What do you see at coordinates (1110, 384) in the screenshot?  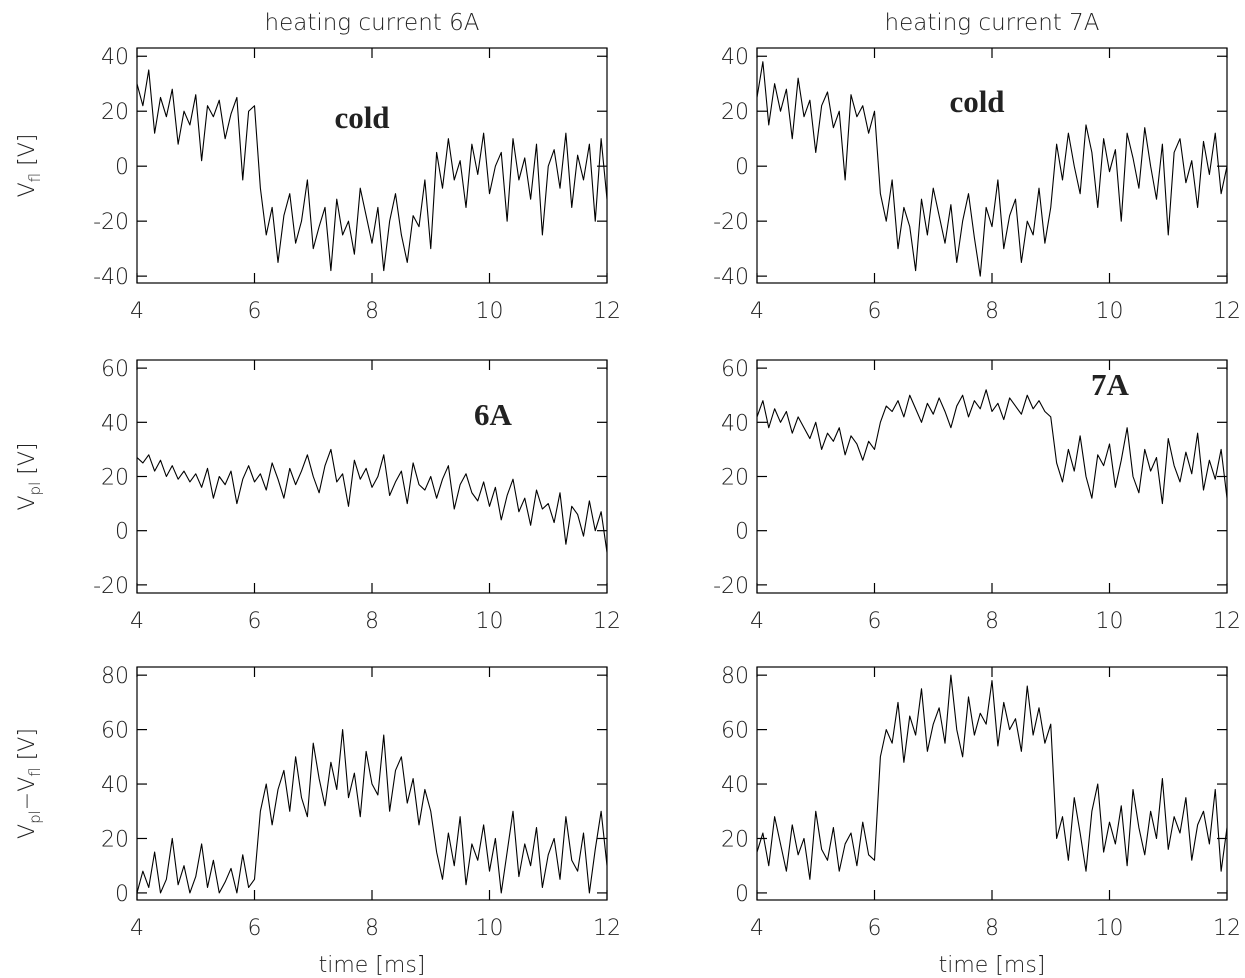 I see `annotation: 7A` at bounding box center [1110, 384].